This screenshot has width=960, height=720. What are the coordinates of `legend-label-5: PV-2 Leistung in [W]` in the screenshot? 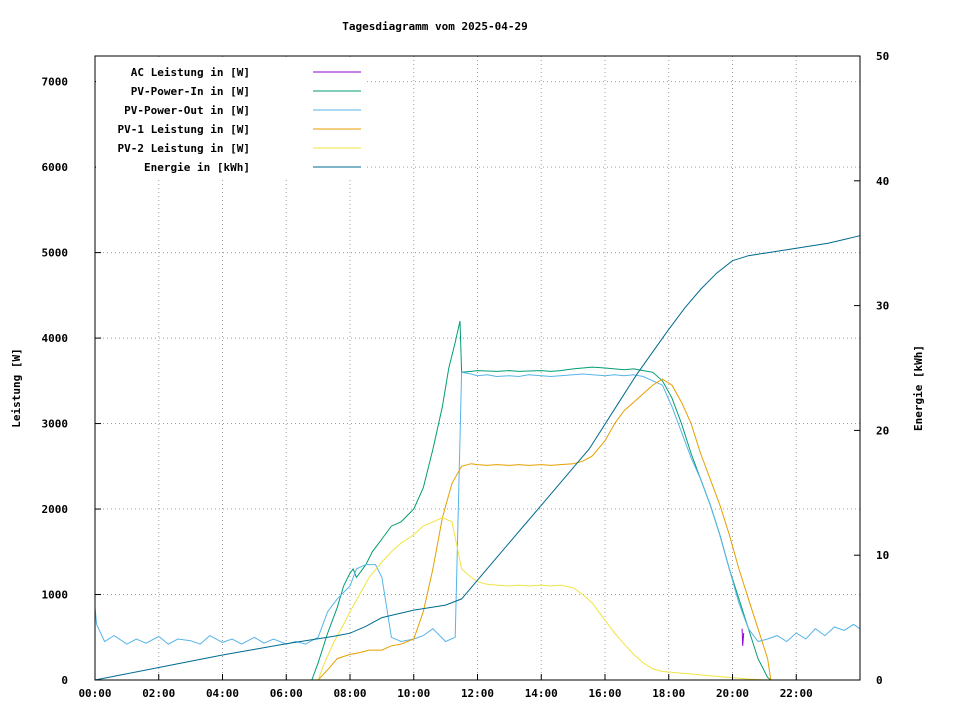 It's located at (184, 148).